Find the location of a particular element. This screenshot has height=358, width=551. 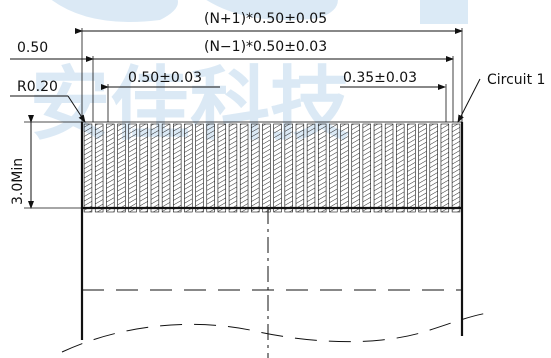

pitch-label: 0.50±0.03 is located at coordinates (165, 78).